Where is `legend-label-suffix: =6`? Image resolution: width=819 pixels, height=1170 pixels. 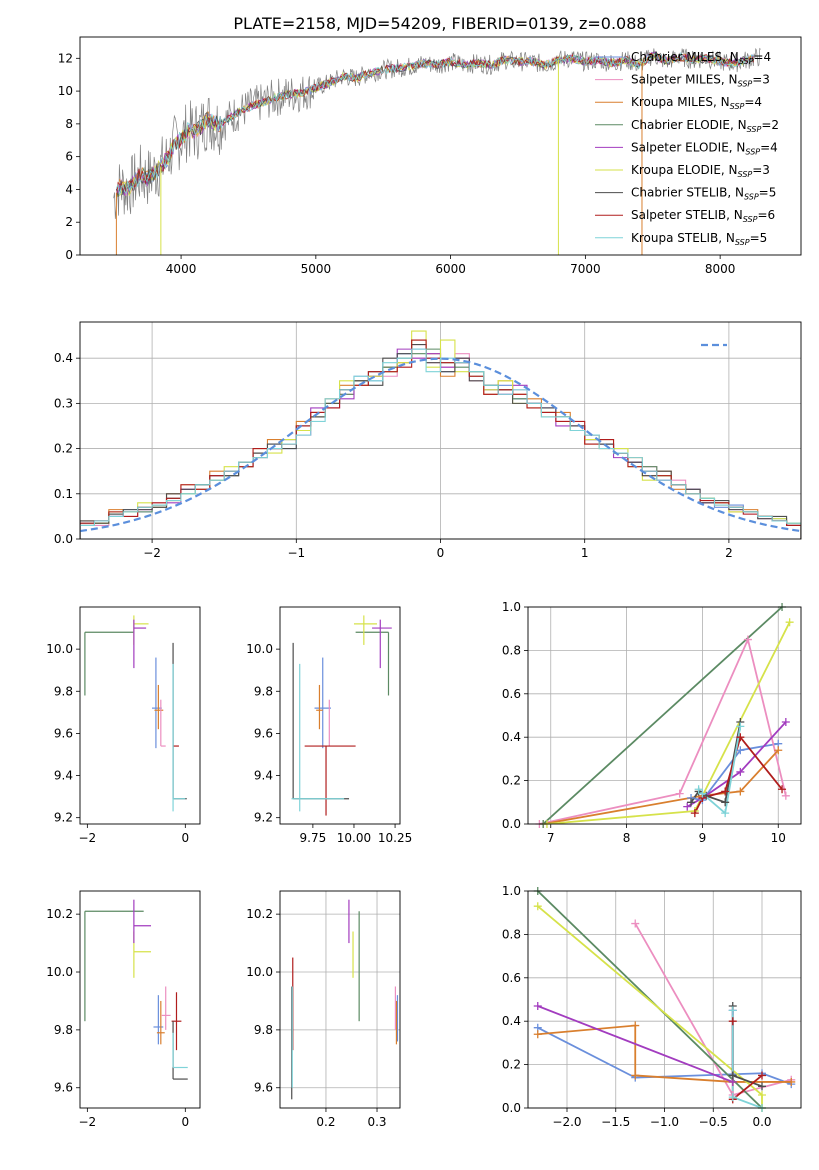
legend-label-suffix: =6 is located at coordinates (766, 215).